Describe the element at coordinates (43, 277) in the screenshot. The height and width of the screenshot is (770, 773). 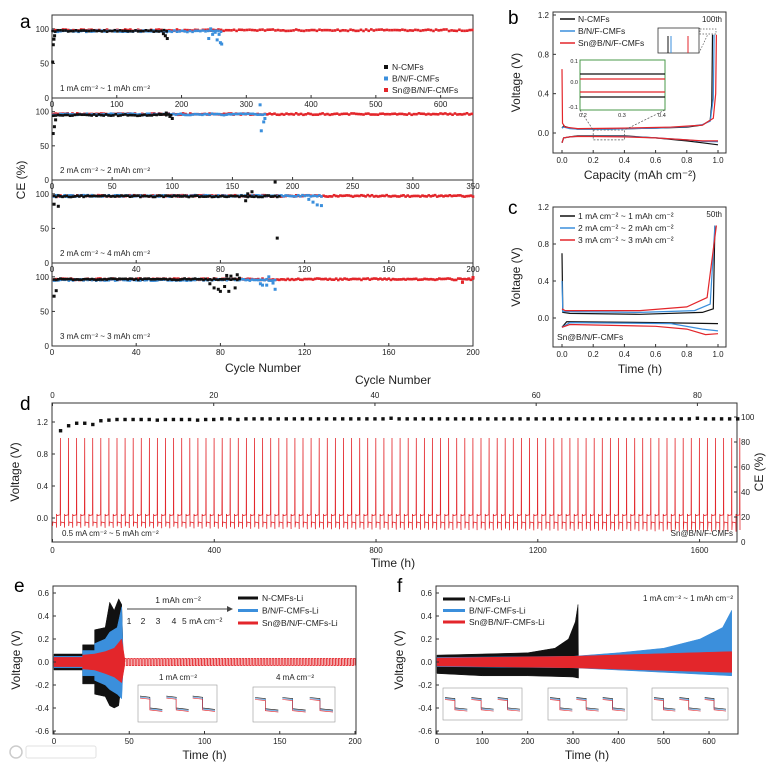
I see `y-tick-label: 100` at that location.